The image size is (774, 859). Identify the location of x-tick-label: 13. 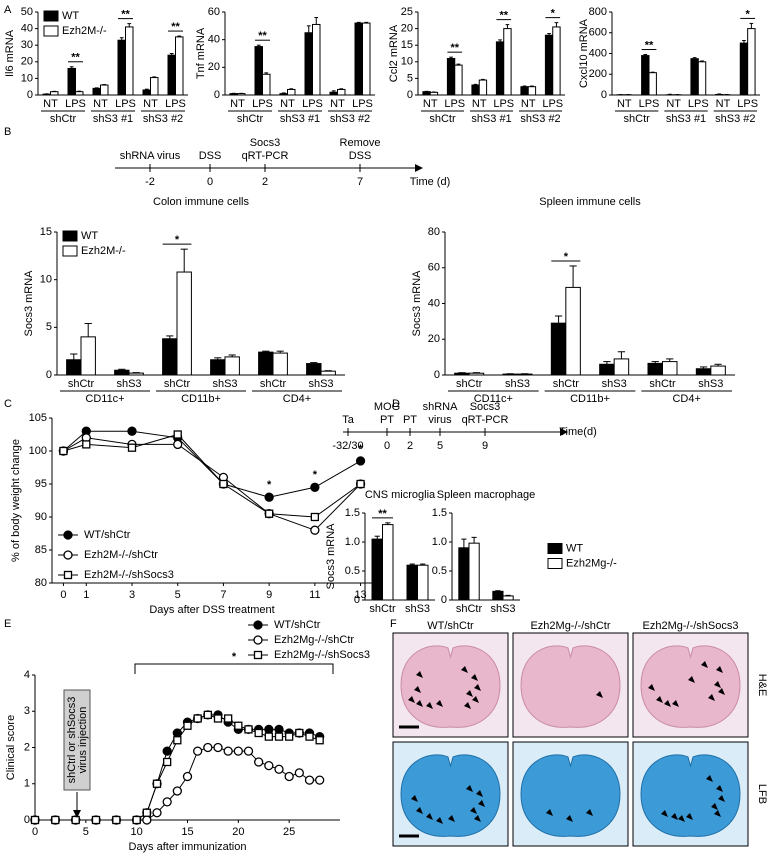
(360, 595).